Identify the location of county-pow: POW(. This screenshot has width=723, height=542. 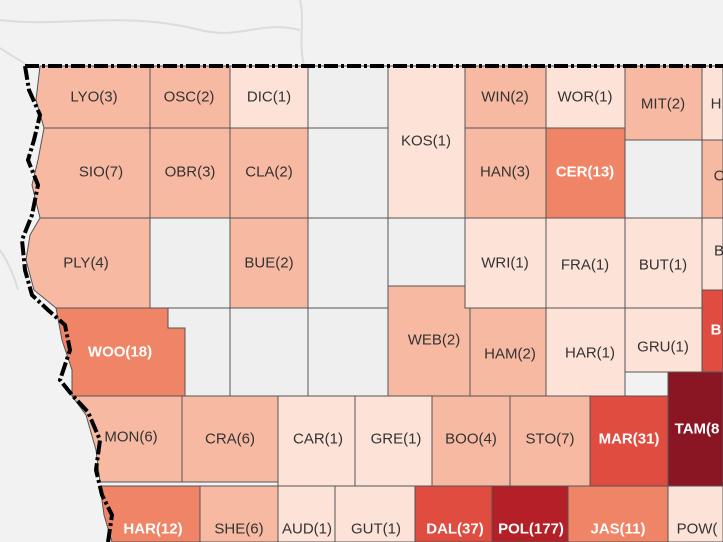
(695, 513).